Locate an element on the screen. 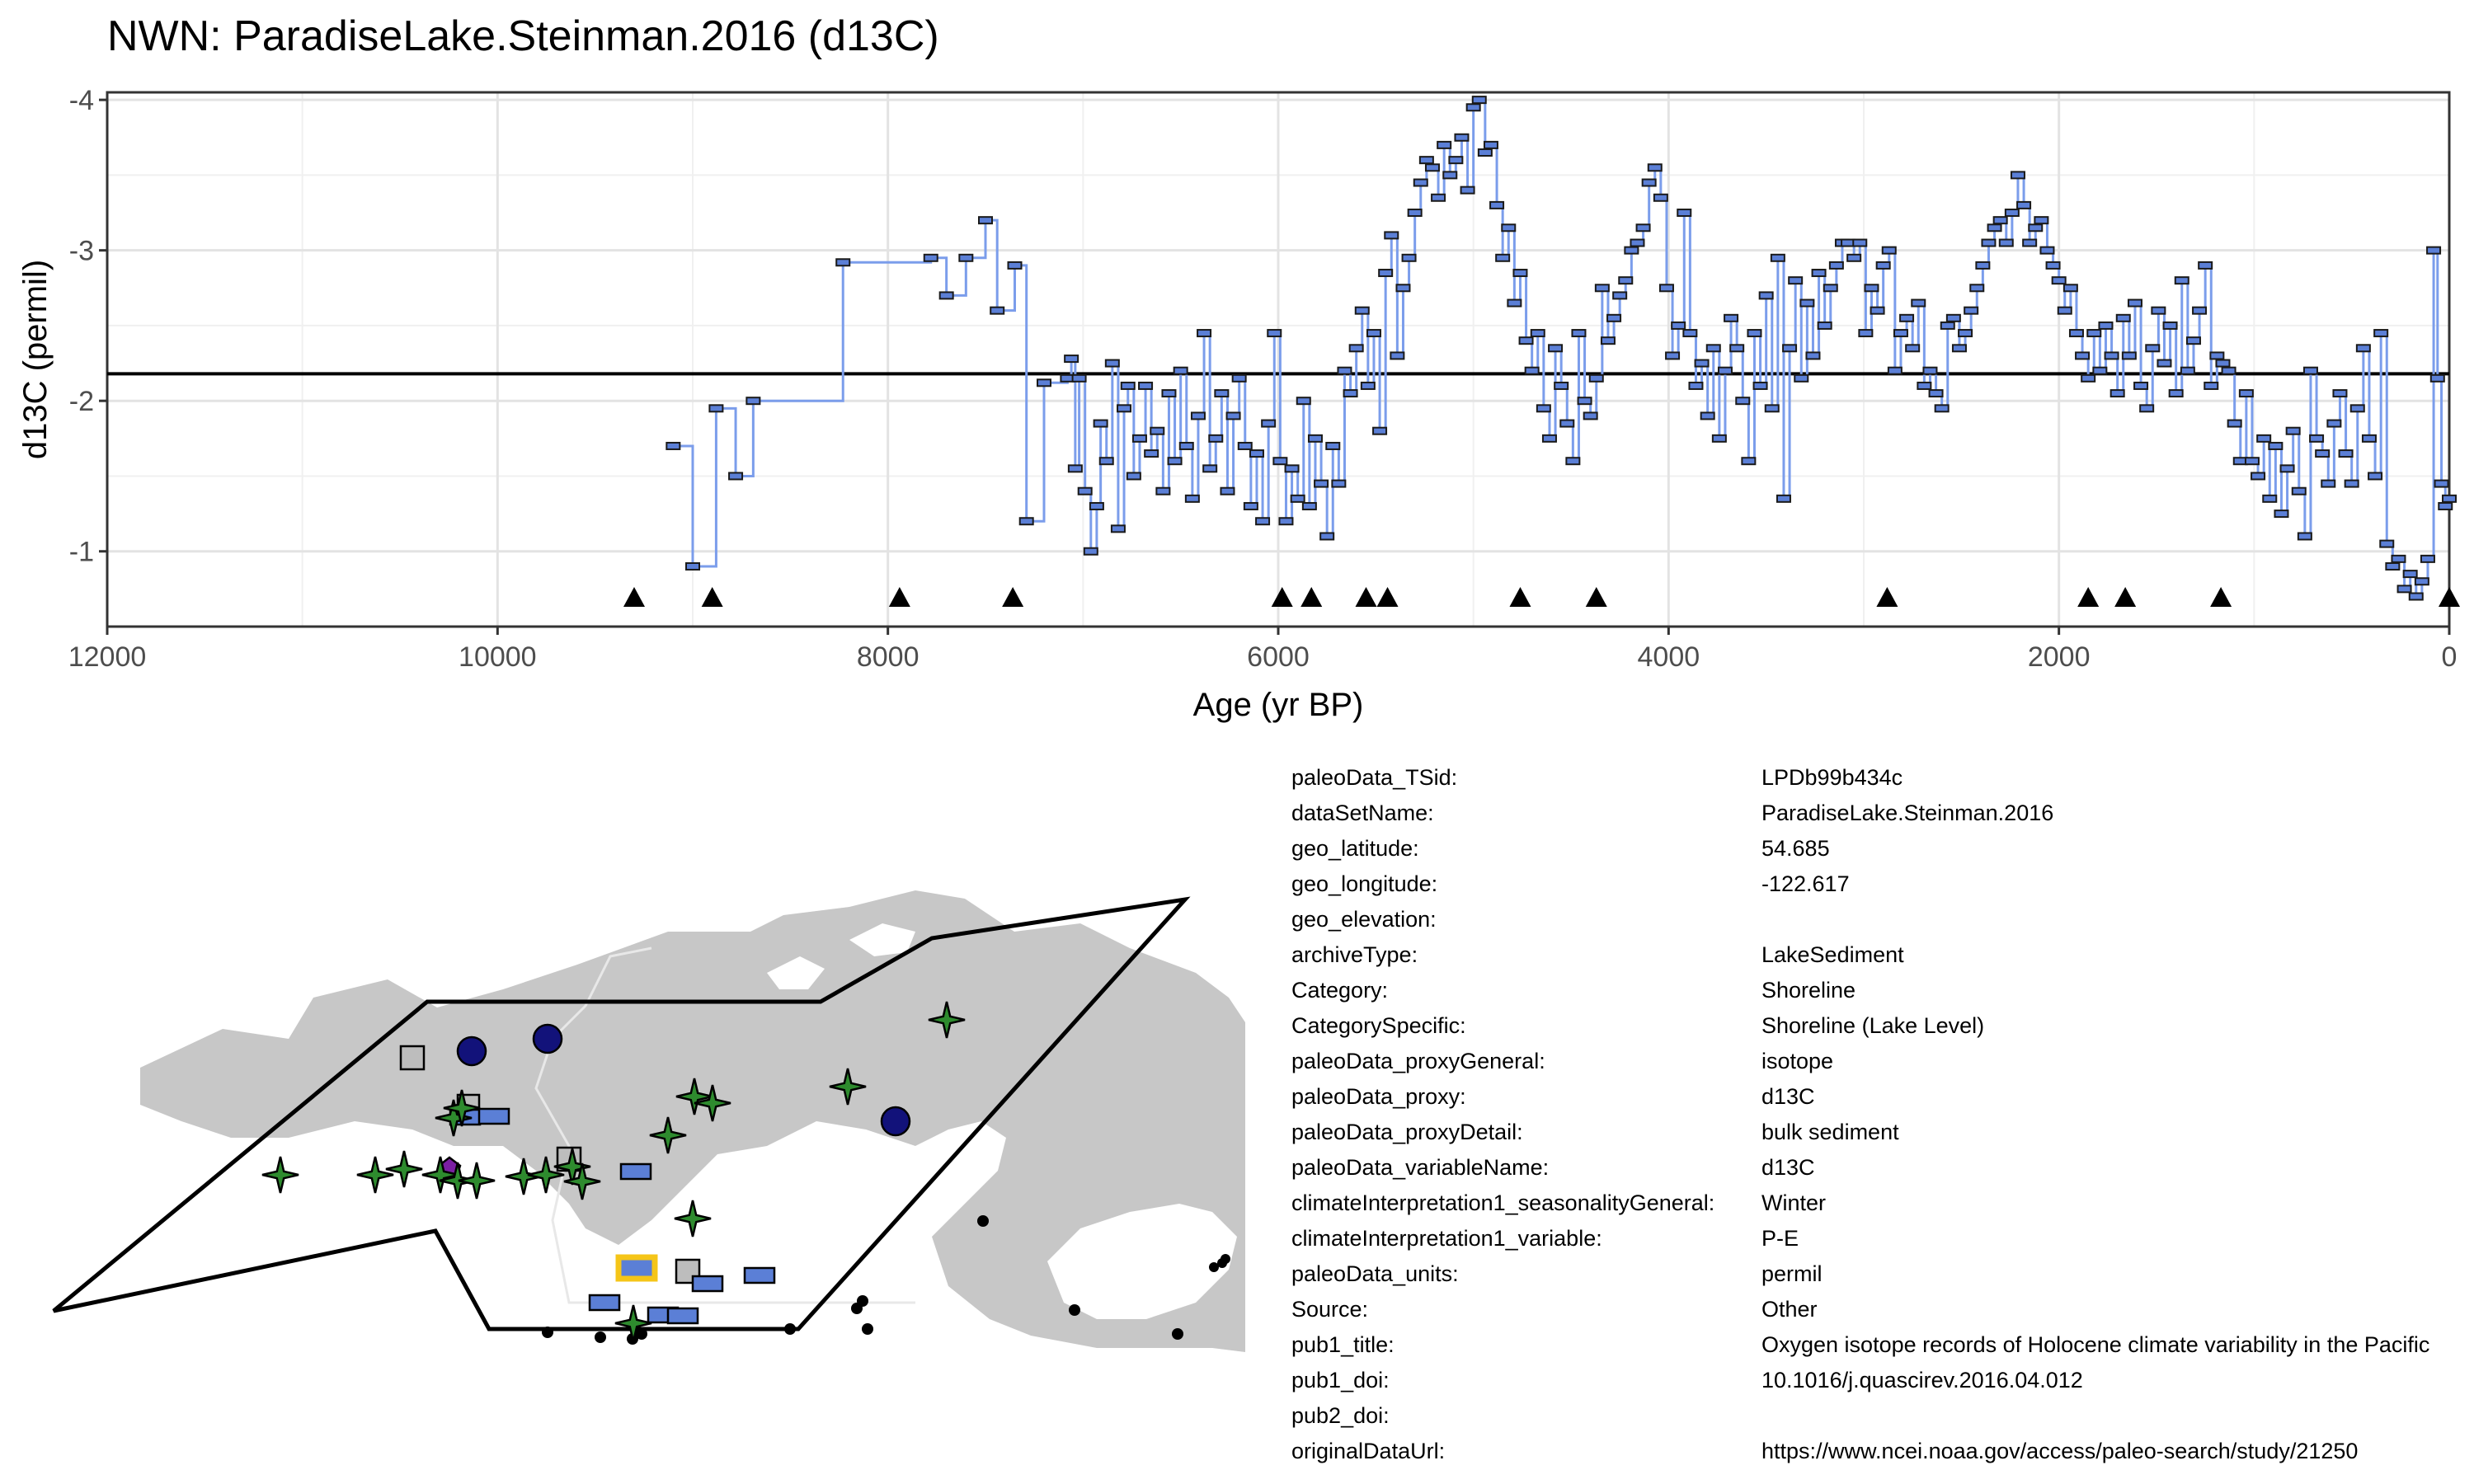 The height and width of the screenshot is (1484, 2474). metadata-key: paleoData_TSid: is located at coordinates (1374, 777).